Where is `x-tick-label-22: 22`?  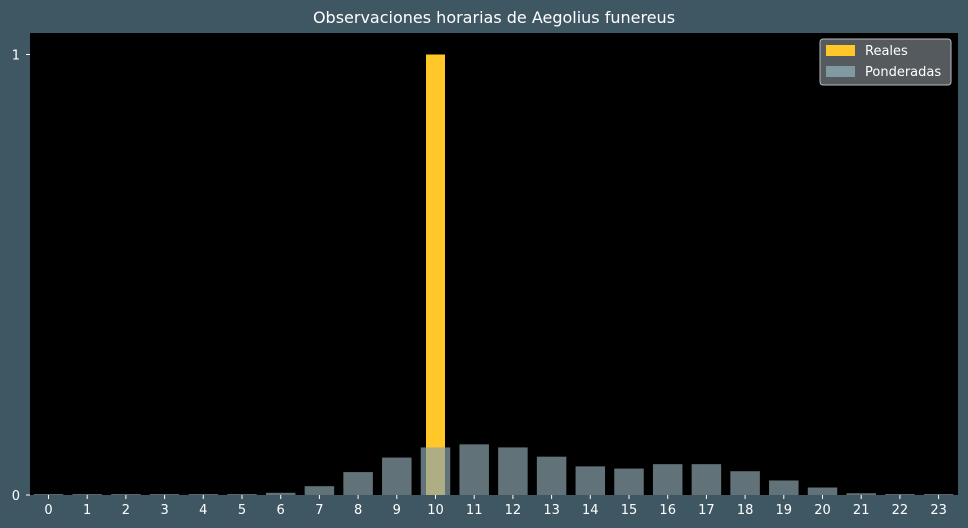
x-tick-label-22: 22 is located at coordinates (900, 510).